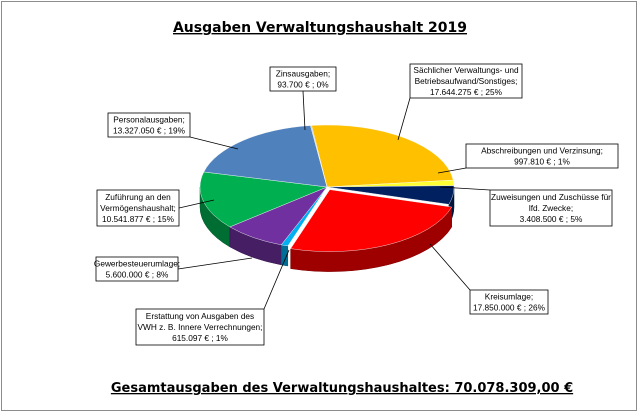 Image resolution: width=640 pixels, height=414 pixels. I want to click on data-label-text: Personalausgaben;, so click(149, 120).